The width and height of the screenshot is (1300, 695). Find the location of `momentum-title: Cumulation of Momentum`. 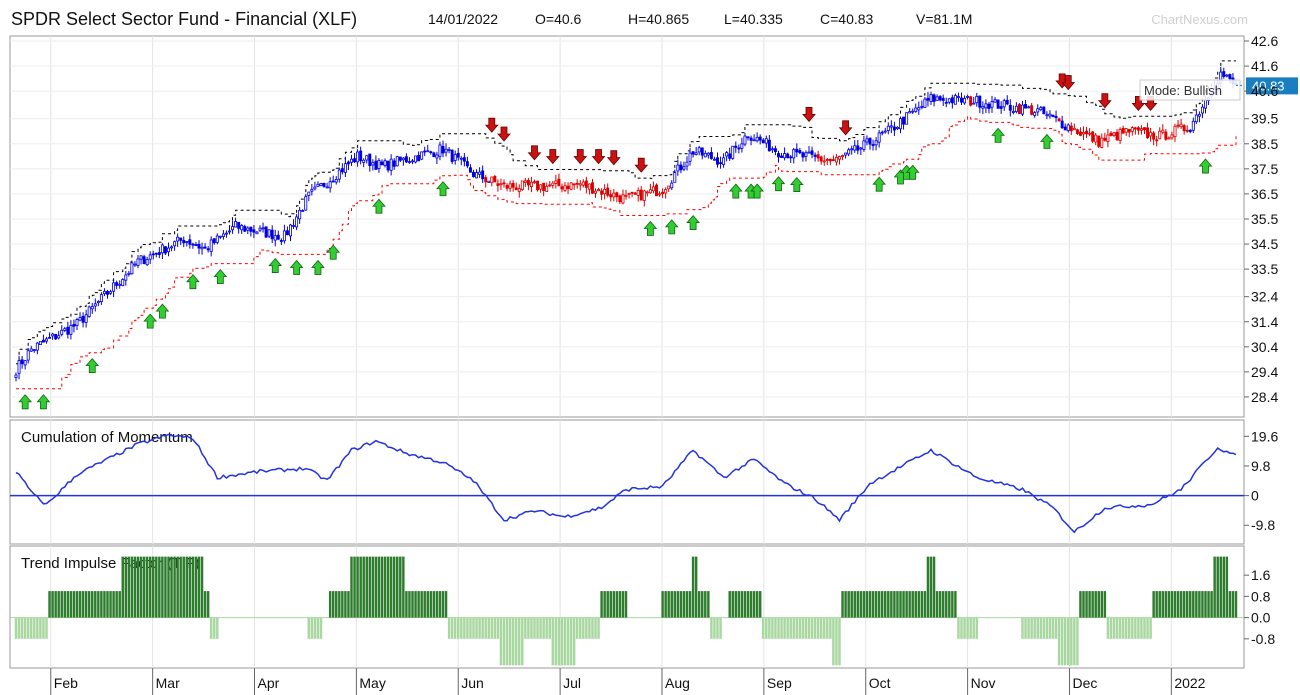

momentum-title: Cumulation of Momentum is located at coordinates (107, 437).